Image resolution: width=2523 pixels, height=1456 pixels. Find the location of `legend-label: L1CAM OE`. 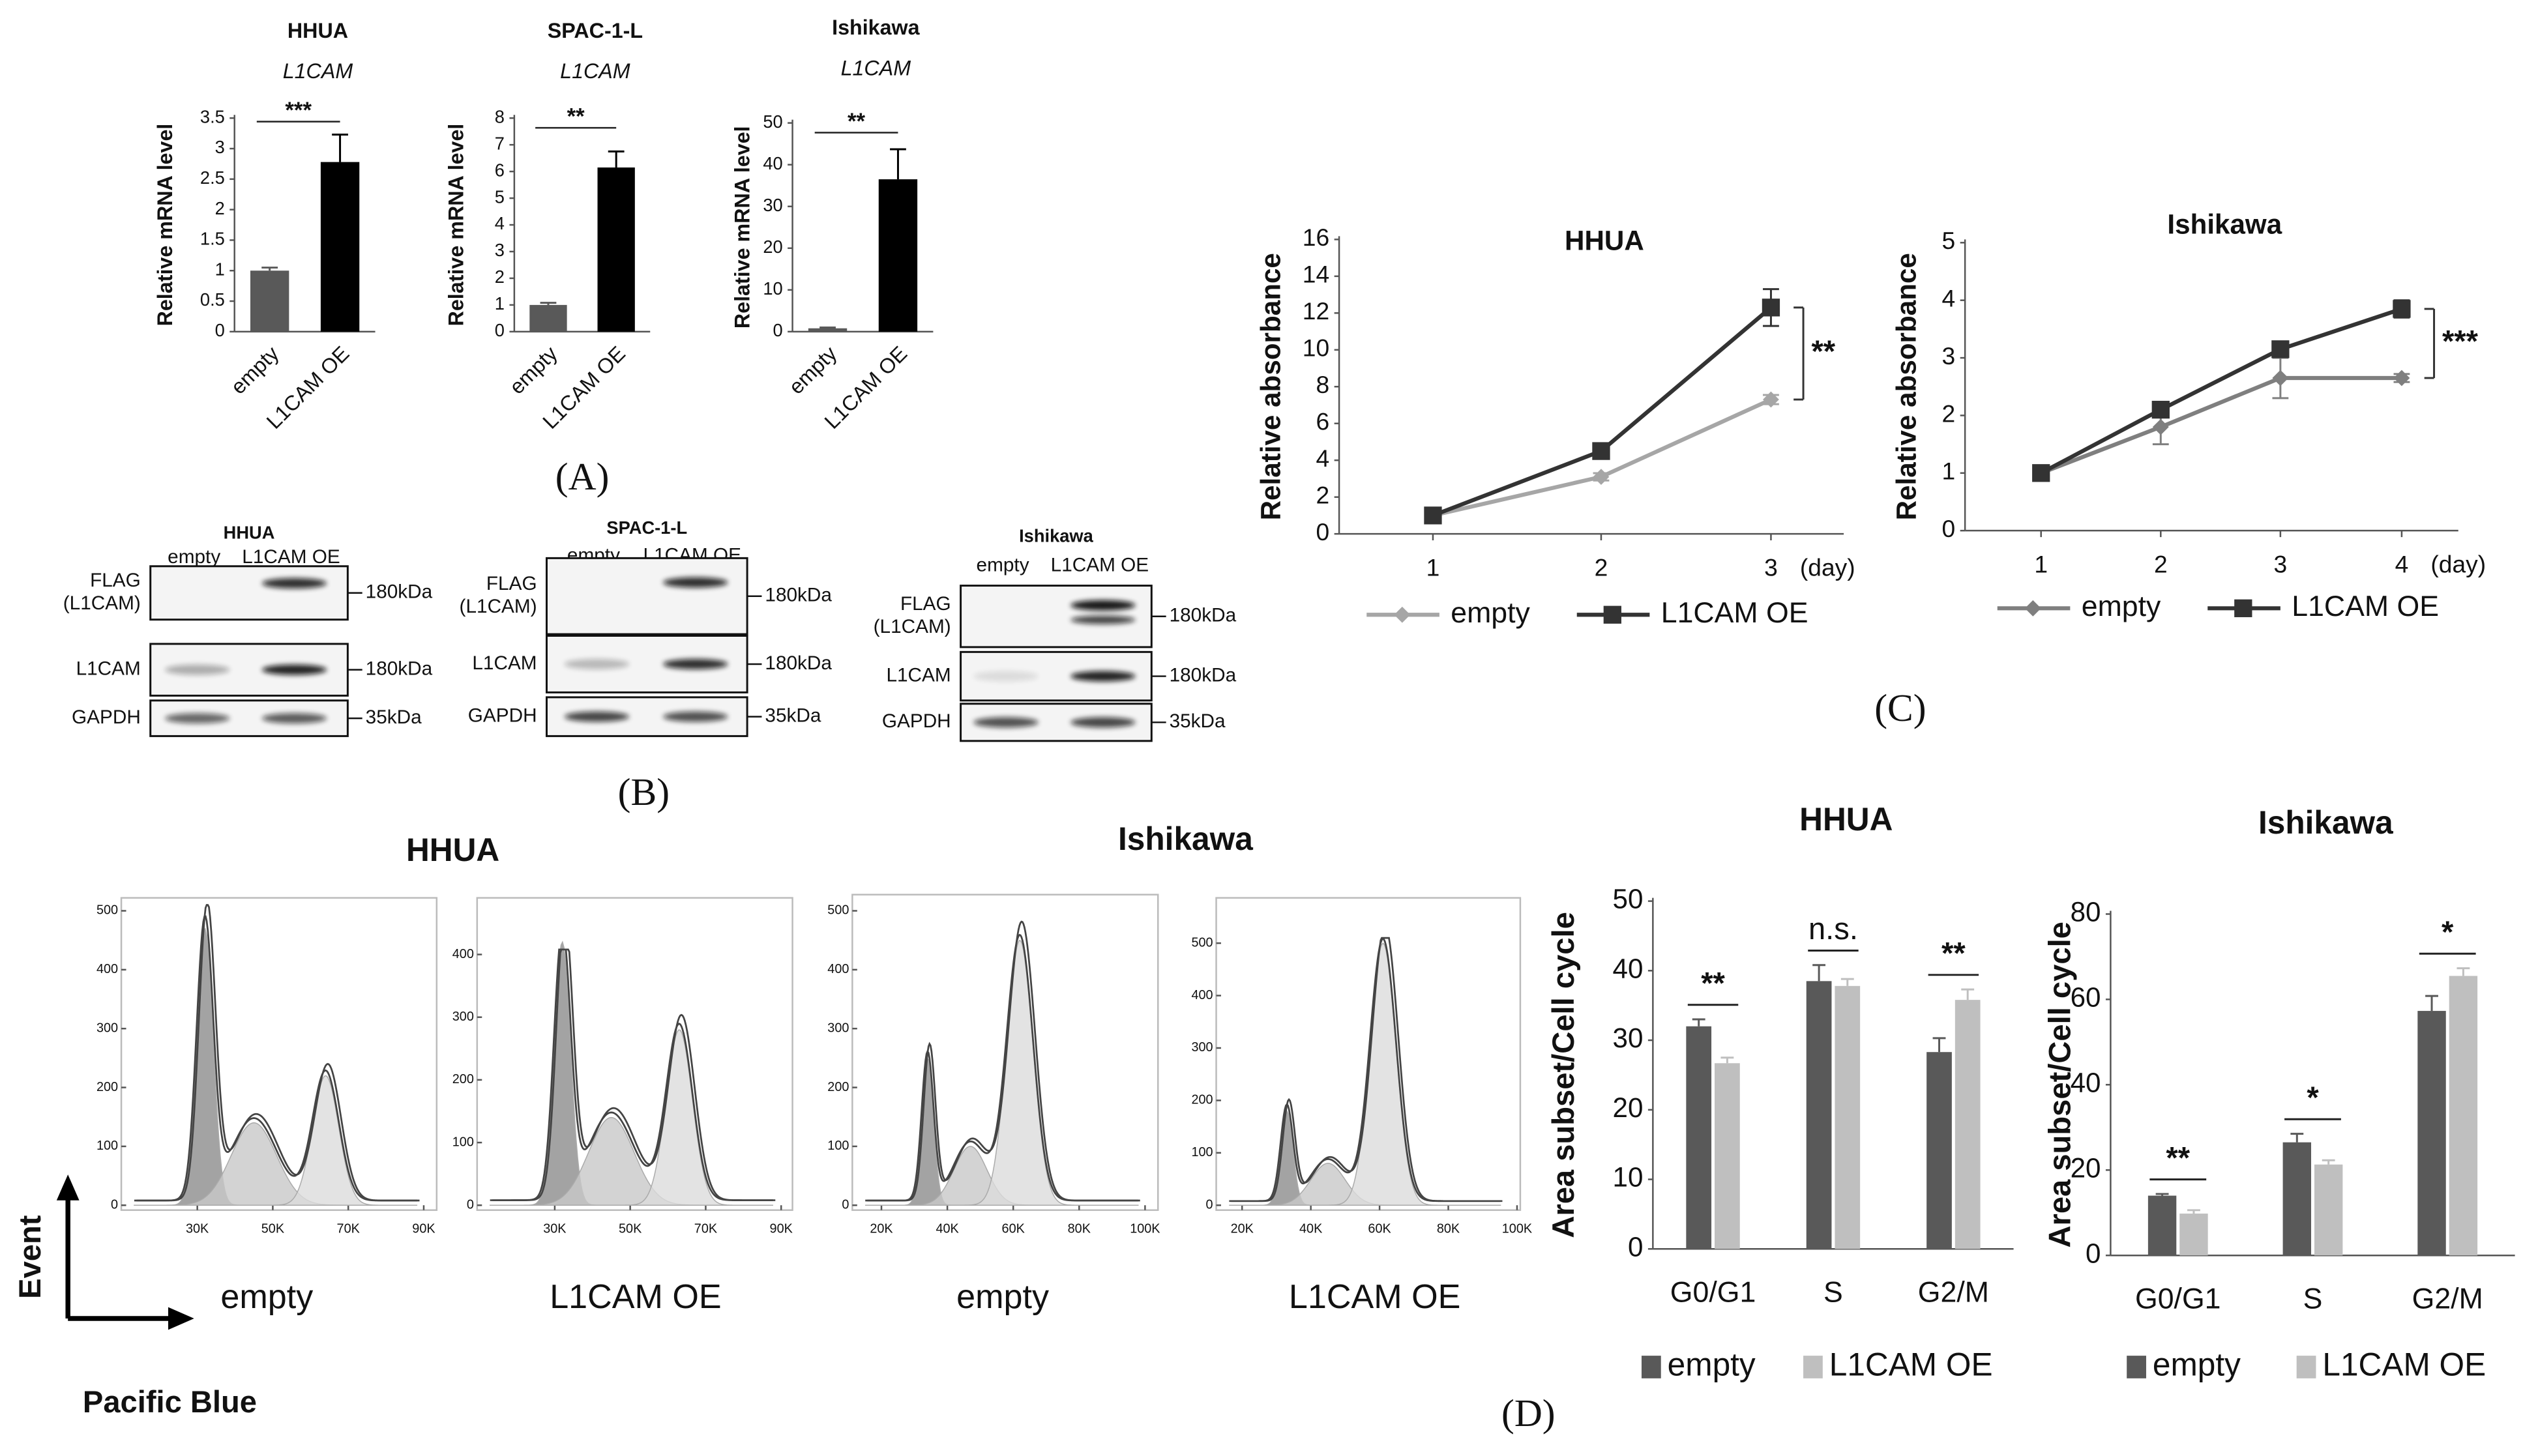

legend-label: L1CAM OE is located at coordinates (2404, 1365).